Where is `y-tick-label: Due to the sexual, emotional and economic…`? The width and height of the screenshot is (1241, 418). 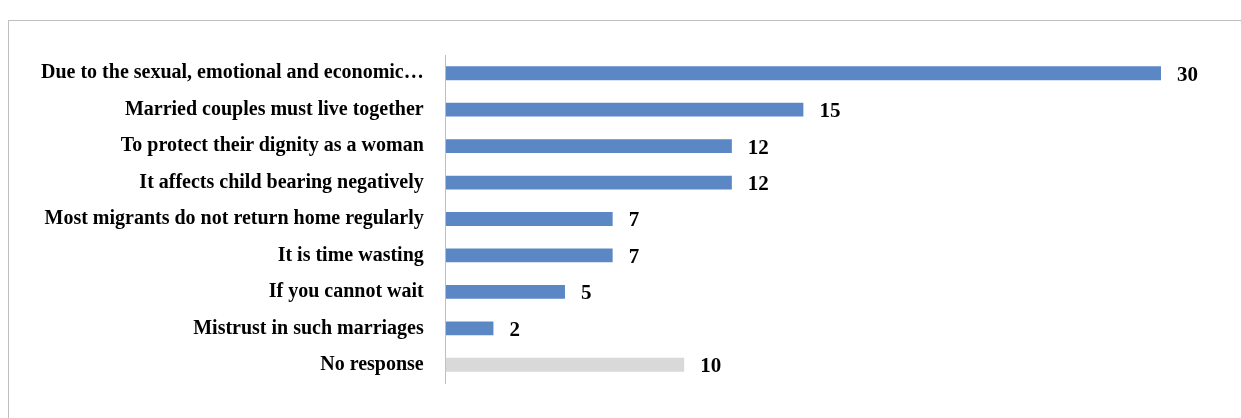 y-tick-label: Due to the sexual, emotional and economic… is located at coordinates (232, 71).